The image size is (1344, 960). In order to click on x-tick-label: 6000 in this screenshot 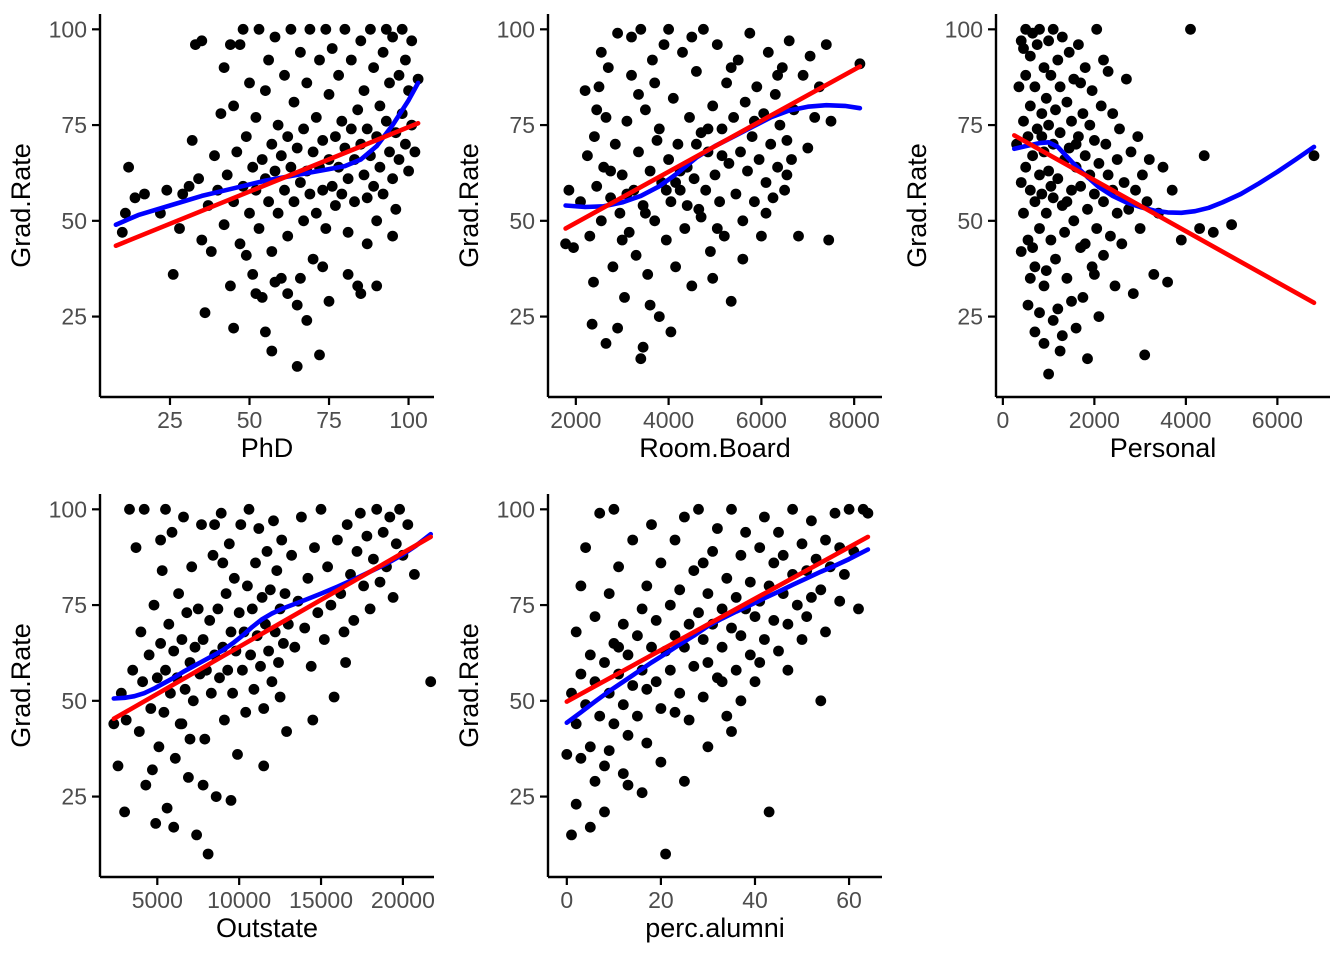, I will do `click(761, 420)`.